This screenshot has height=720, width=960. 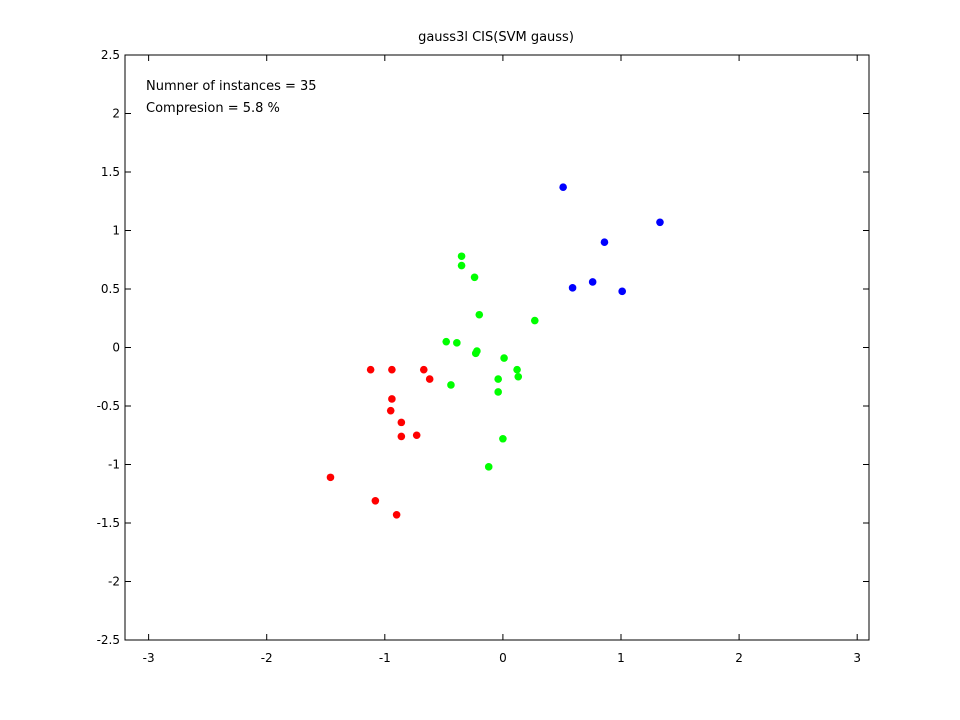 What do you see at coordinates (116, 231) in the screenshot?
I see `y-tick-label: 1` at bounding box center [116, 231].